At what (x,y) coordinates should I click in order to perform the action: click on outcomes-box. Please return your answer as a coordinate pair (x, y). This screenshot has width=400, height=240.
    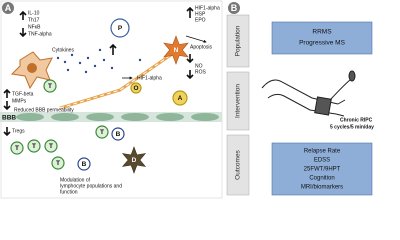
    Looking at the image, I should click on (322, 169).